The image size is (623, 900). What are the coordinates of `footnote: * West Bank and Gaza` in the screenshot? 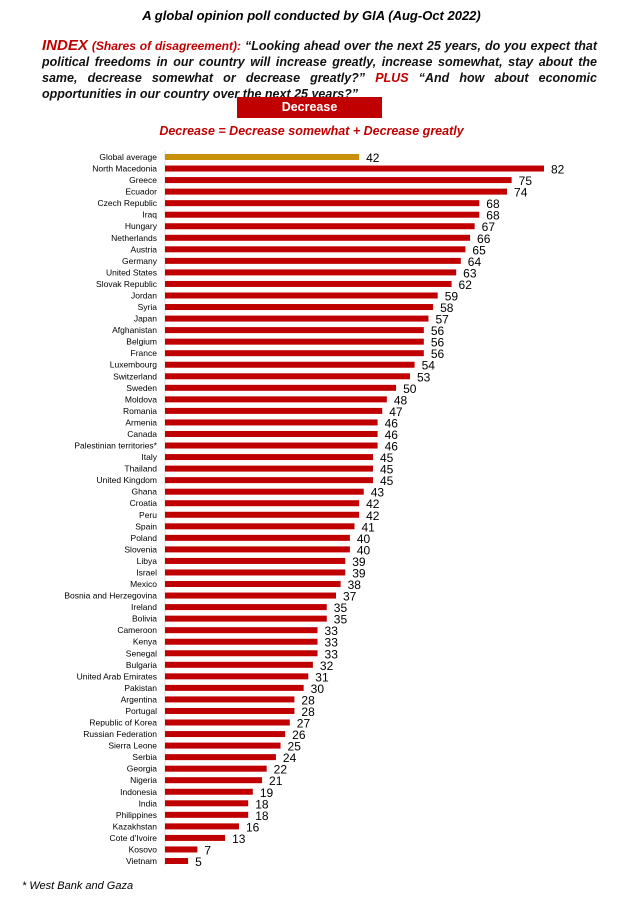 It's located at (78, 886).